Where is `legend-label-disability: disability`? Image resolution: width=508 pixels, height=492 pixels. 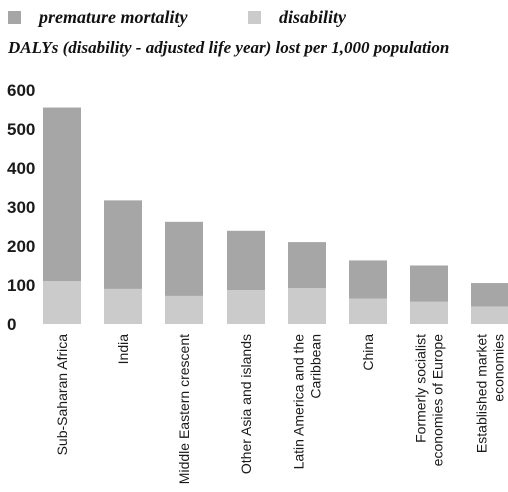
legend-label-disability: disability is located at coordinates (312, 16).